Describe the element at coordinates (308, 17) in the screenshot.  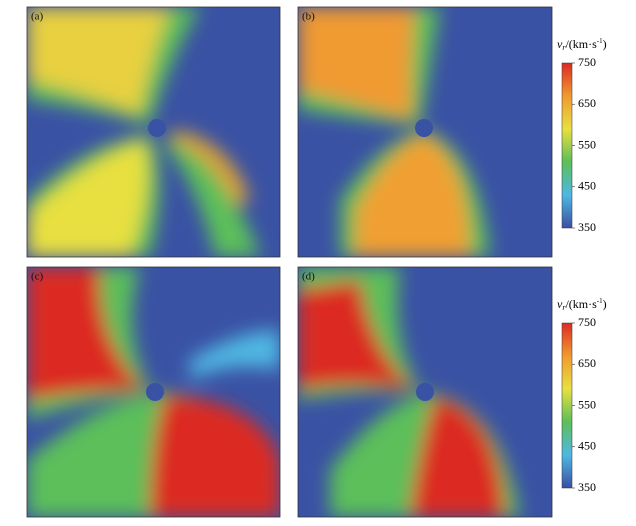
I see `panel-label: (b)` at that location.